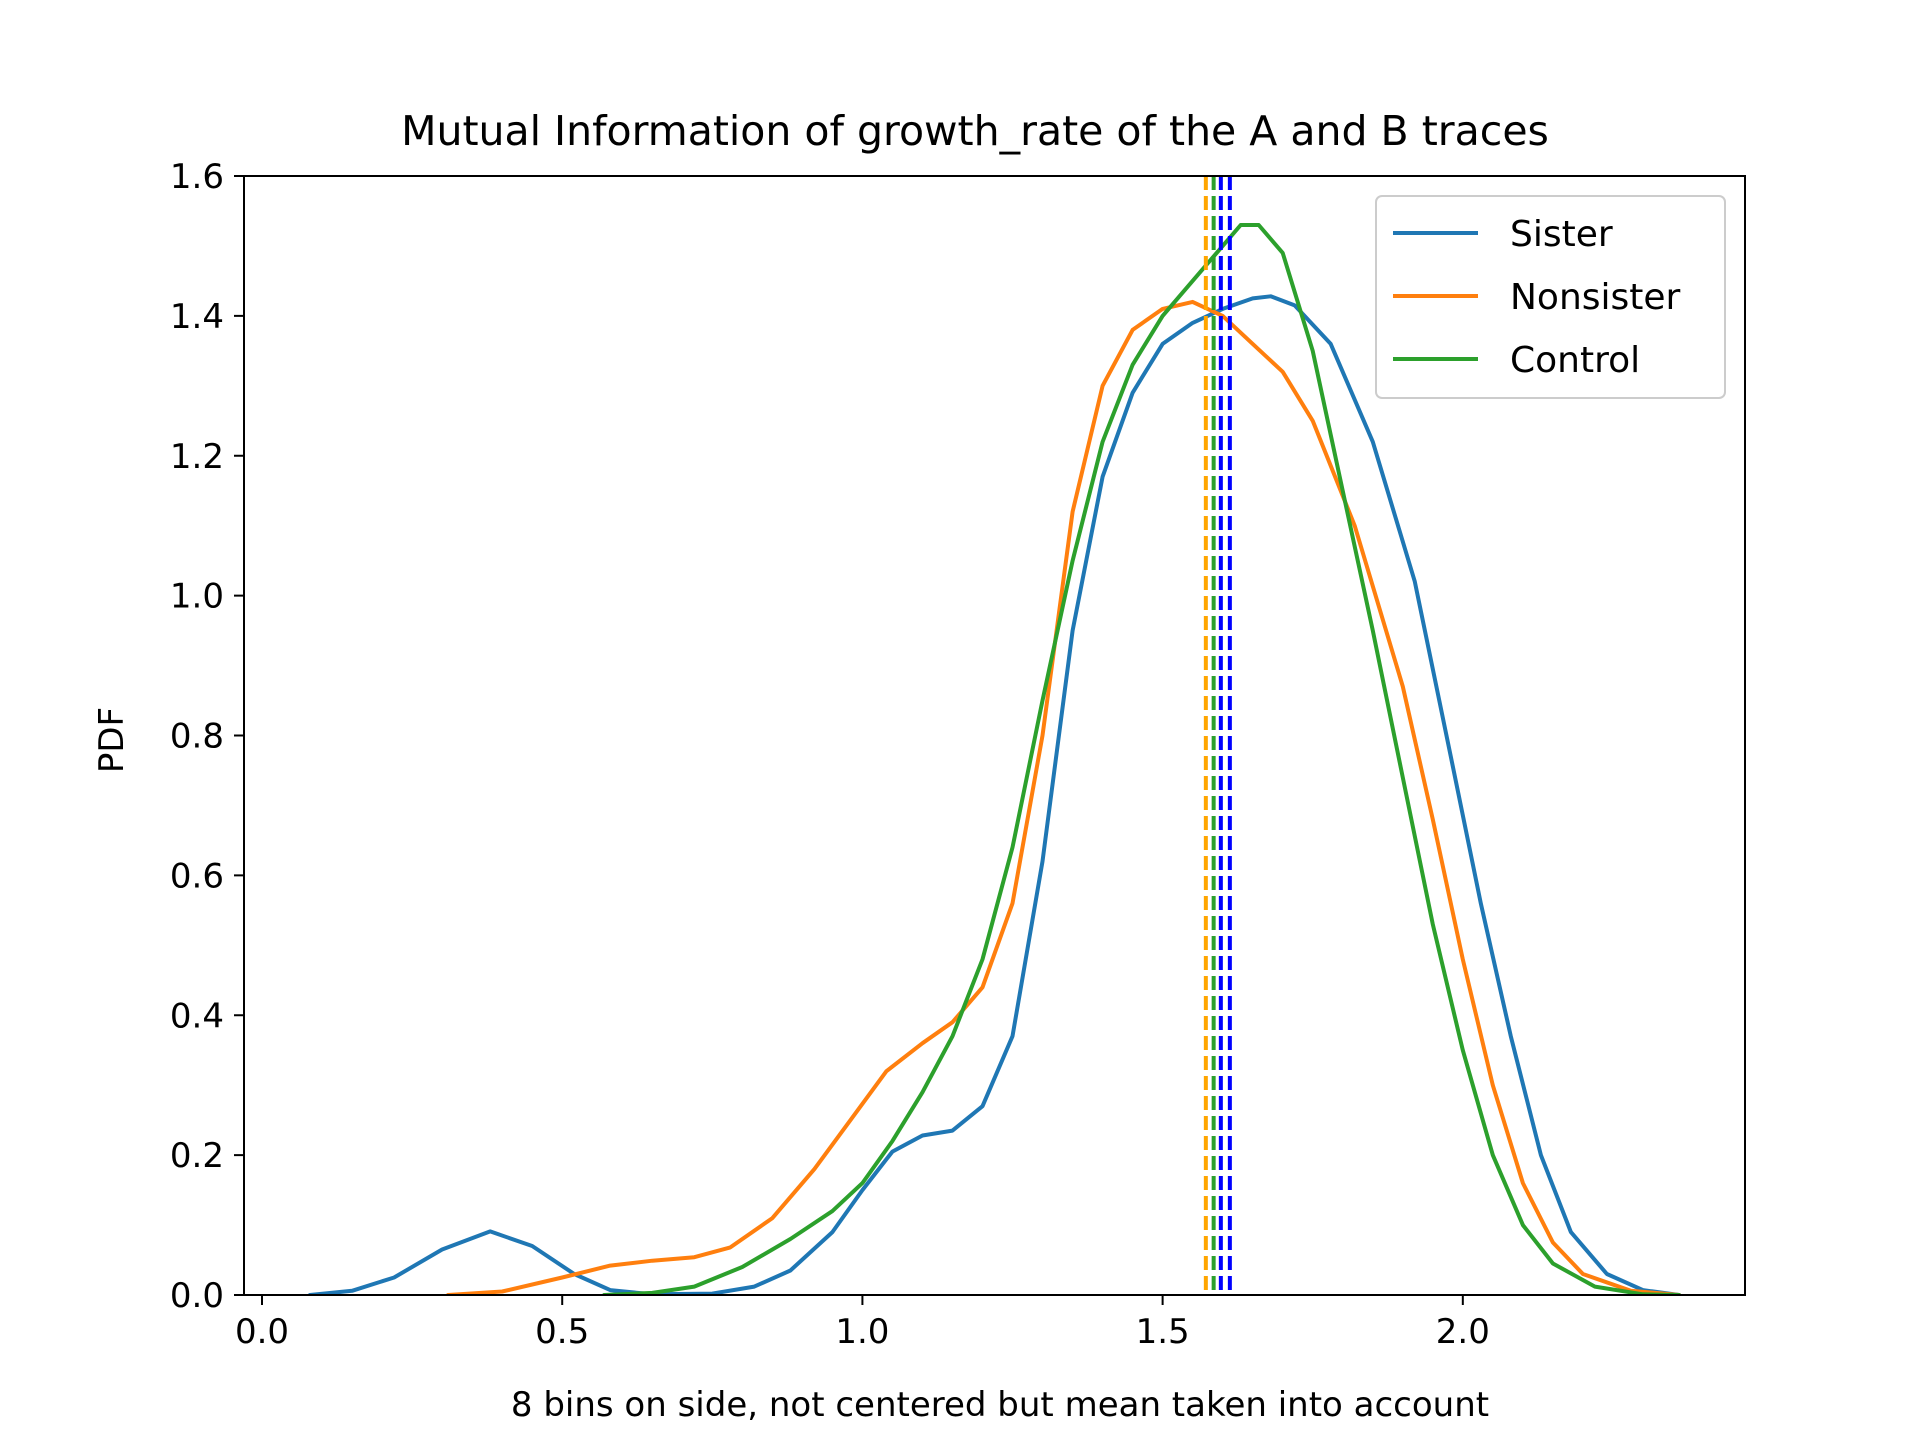 This screenshot has width=1920, height=1440. What do you see at coordinates (197, 1296) in the screenshot?
I see `y-tick-label: 0.0` at bounding box center [197, 1296].